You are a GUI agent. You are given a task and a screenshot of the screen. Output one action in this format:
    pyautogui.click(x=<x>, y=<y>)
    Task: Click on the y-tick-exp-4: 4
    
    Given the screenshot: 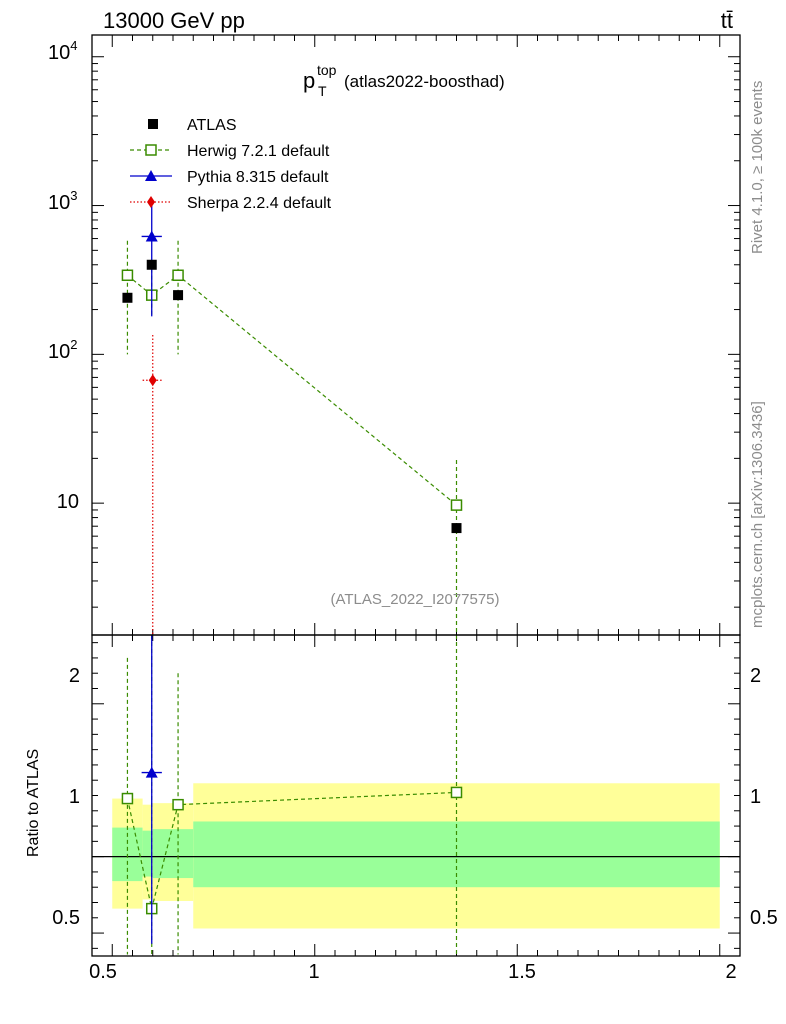 What is the action you would take?
    pyautogui.click(x=73, y=45)
    